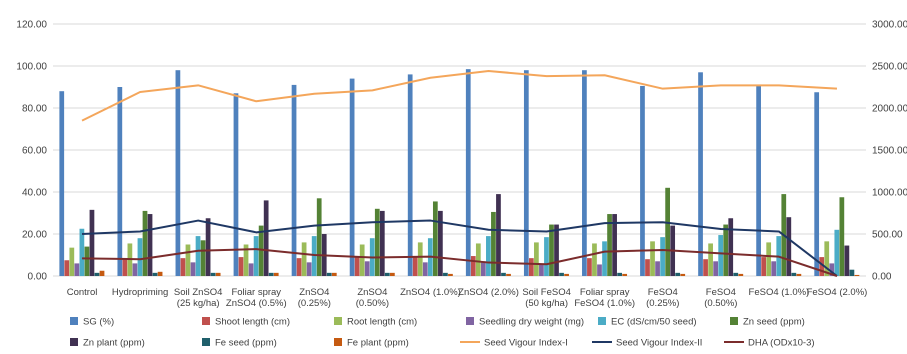 This screenshot has width=907, height=354. What do you see at coordinates (531, 322) in the screenshot?
I see `legend-label: Seedling dry weight (mg)` at bounding box center [531, 322].